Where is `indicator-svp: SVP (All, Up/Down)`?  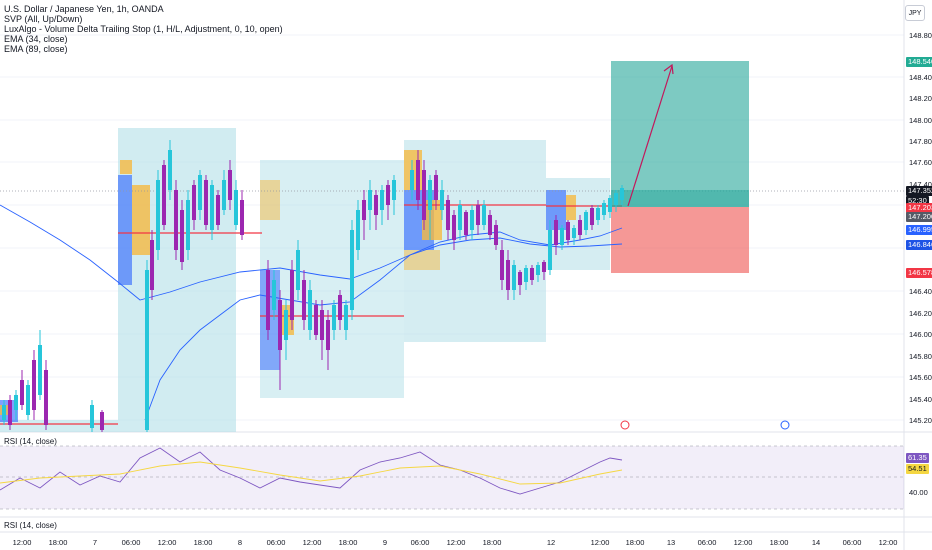
indicator-svp: SVP (All, Up/Down) is located at coordinates (43, 19).